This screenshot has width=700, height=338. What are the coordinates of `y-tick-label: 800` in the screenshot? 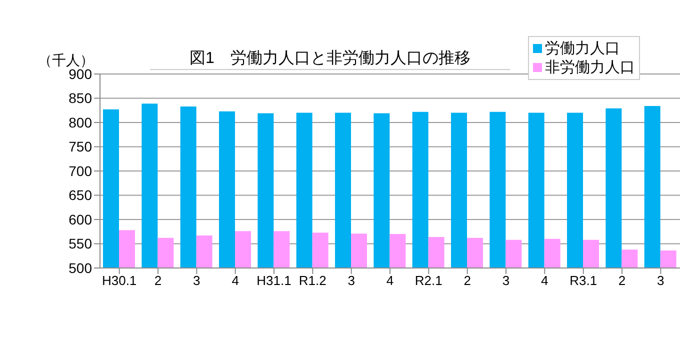 It's located at (80, 122).